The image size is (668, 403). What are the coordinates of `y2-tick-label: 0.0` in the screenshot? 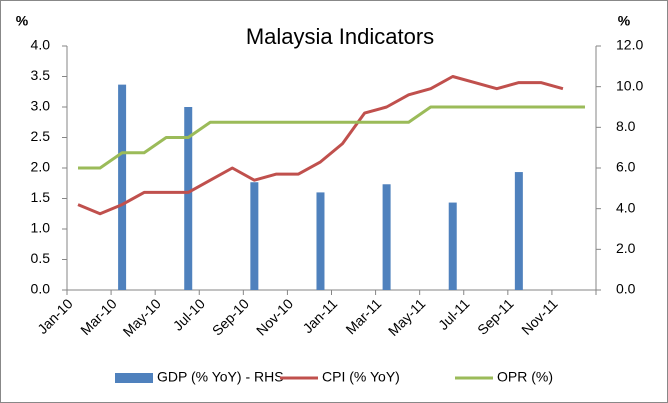 It's located at (626, 289).